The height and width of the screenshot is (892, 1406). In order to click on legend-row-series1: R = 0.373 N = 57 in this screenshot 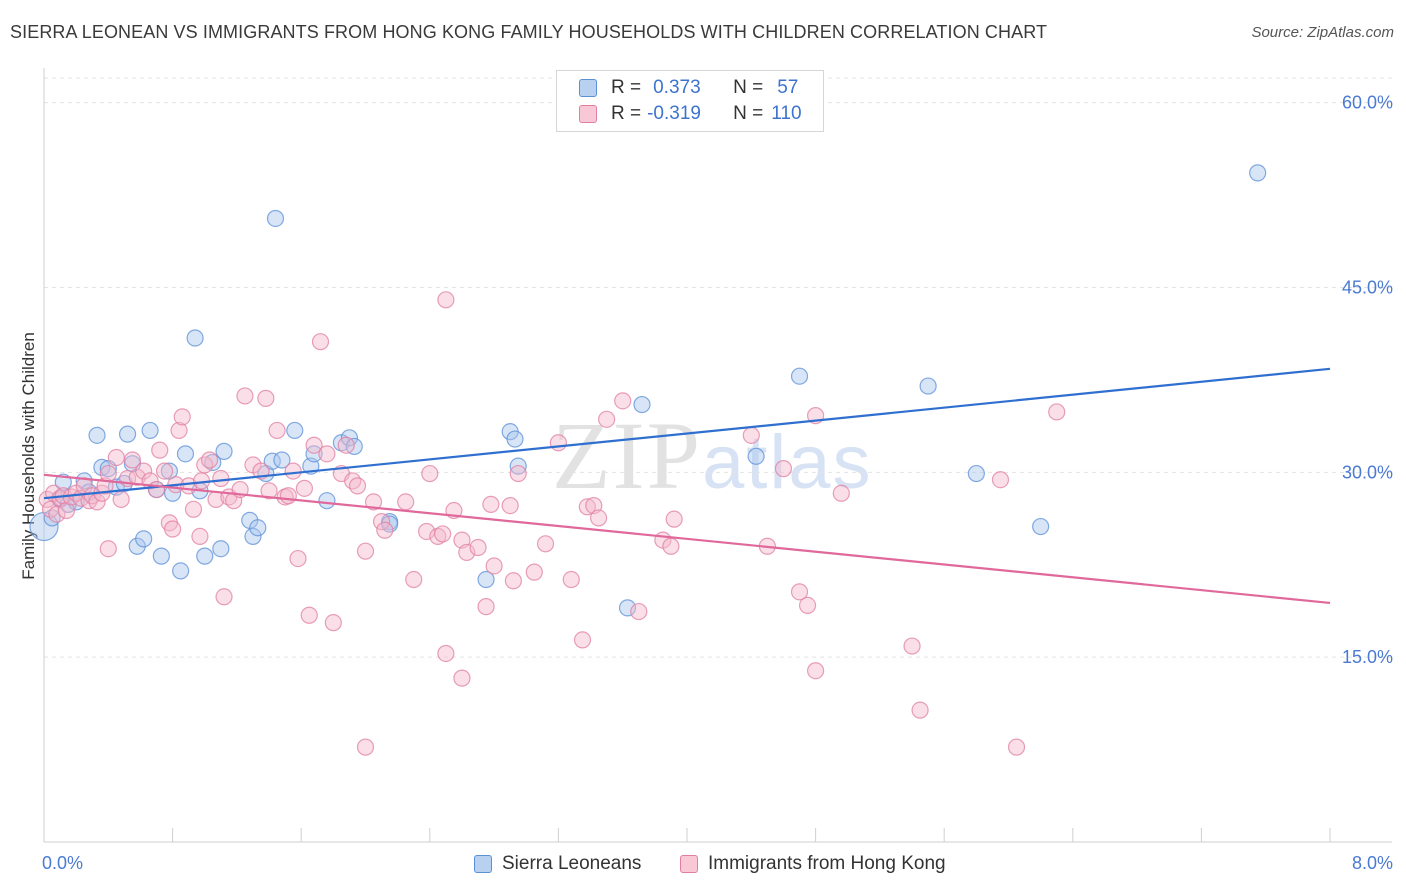, I will do `click(688, 88)`.